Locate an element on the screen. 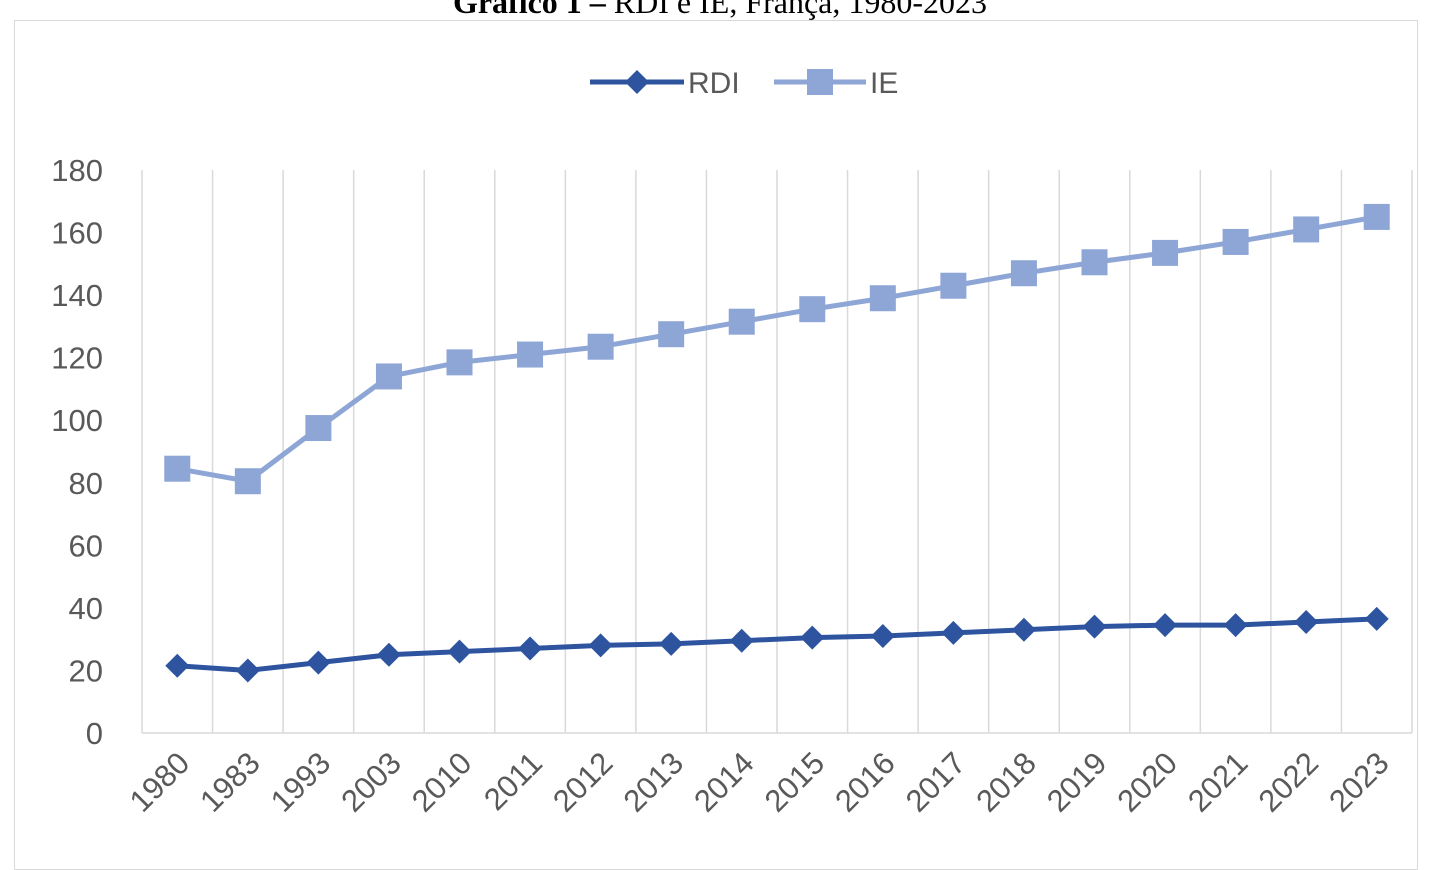 The width and height of the screenshot is (1440, 870). y-tick-label: 160 is located at coordinates (77, 233).